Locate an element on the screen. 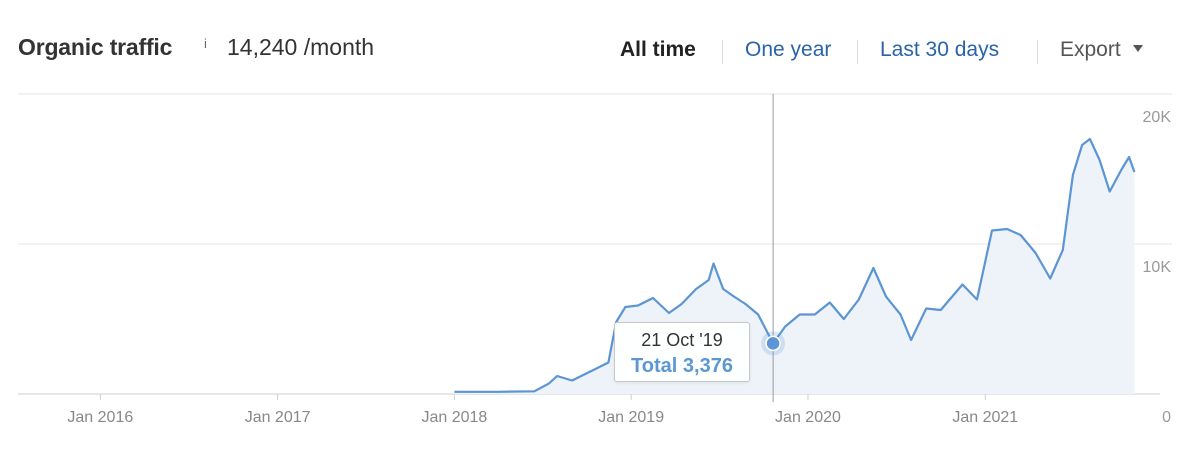 The height and width of the screenshot is (464, 1200). x-tick-label: Jan 2019 is located at coordinates (631, 417).